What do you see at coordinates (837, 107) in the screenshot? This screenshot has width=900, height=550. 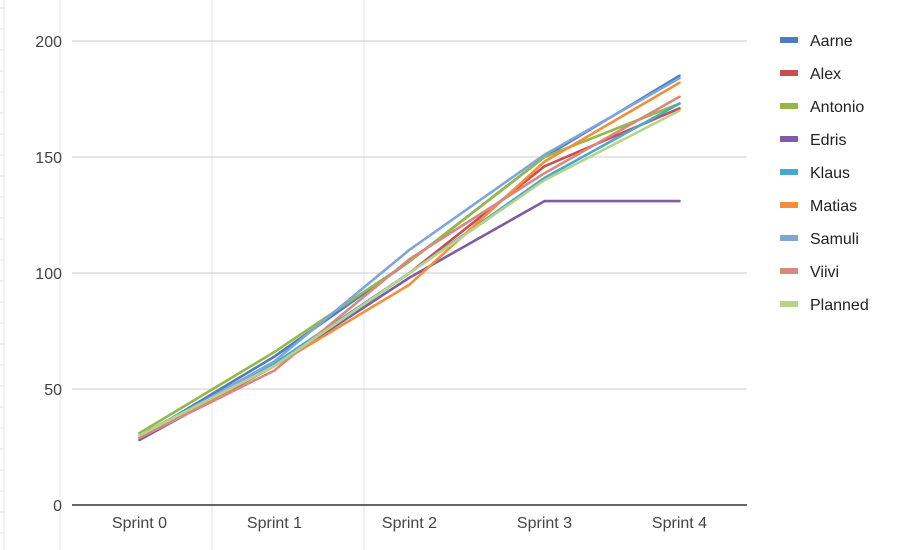 I see `legend-label: Antonio` at bounding box center [837, 107].